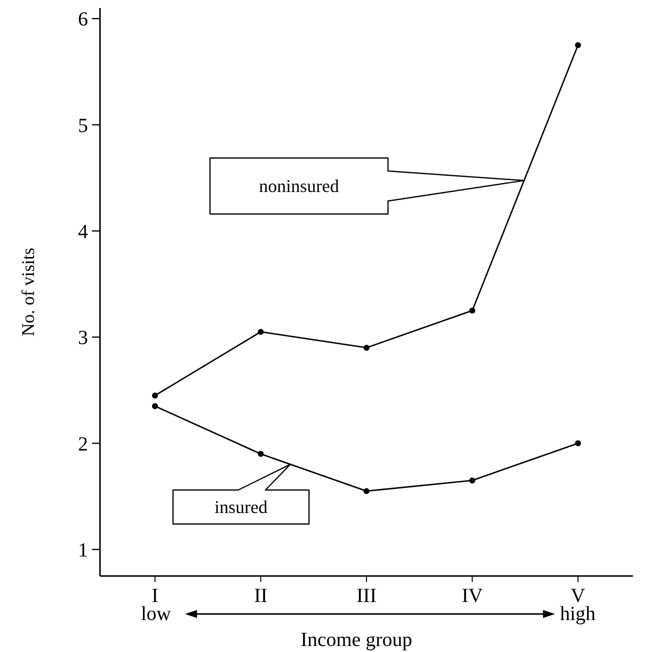  What do you see at coordinates (83, 231) in the screenshot?
I see `y-tick-label: 4` at bounding box center [83, 231].